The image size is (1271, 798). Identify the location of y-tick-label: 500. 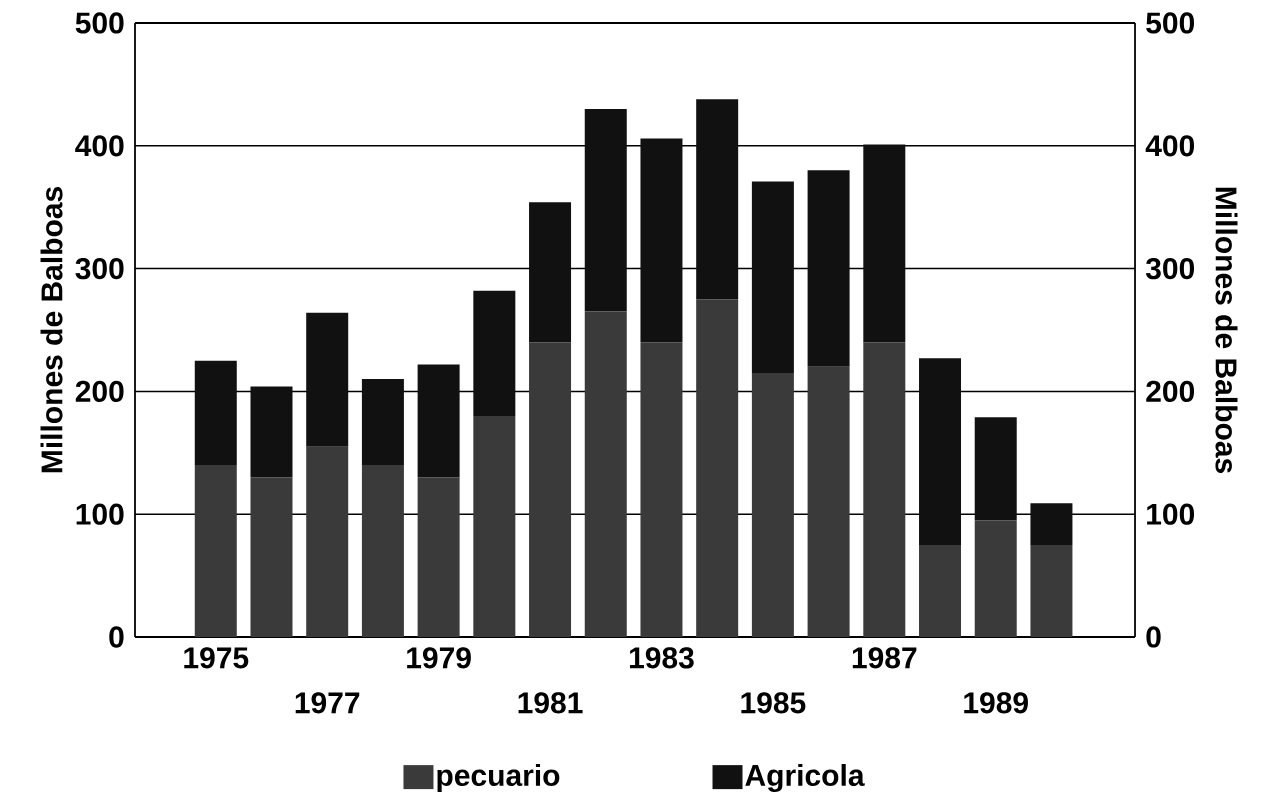
(99, 23).